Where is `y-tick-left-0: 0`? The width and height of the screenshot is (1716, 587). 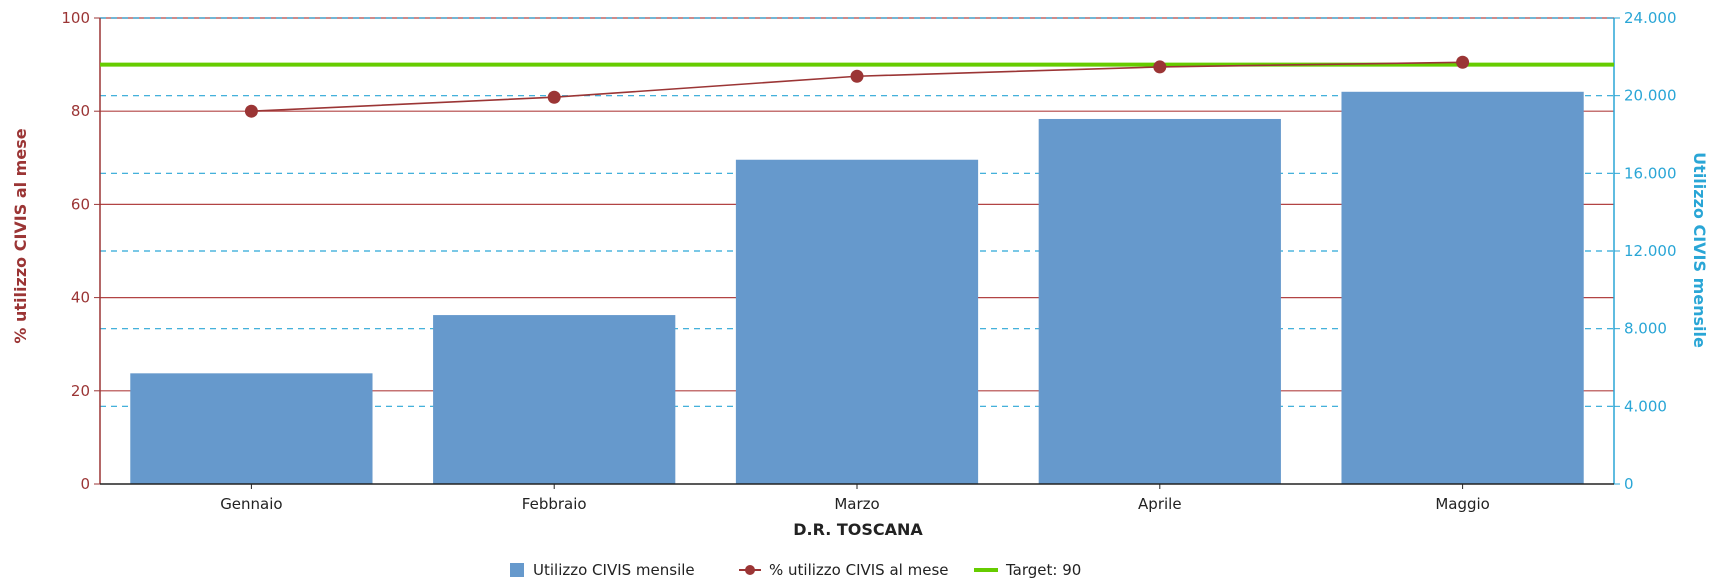
y-tick-left-0: 0 is located at coordinates (85, 484).